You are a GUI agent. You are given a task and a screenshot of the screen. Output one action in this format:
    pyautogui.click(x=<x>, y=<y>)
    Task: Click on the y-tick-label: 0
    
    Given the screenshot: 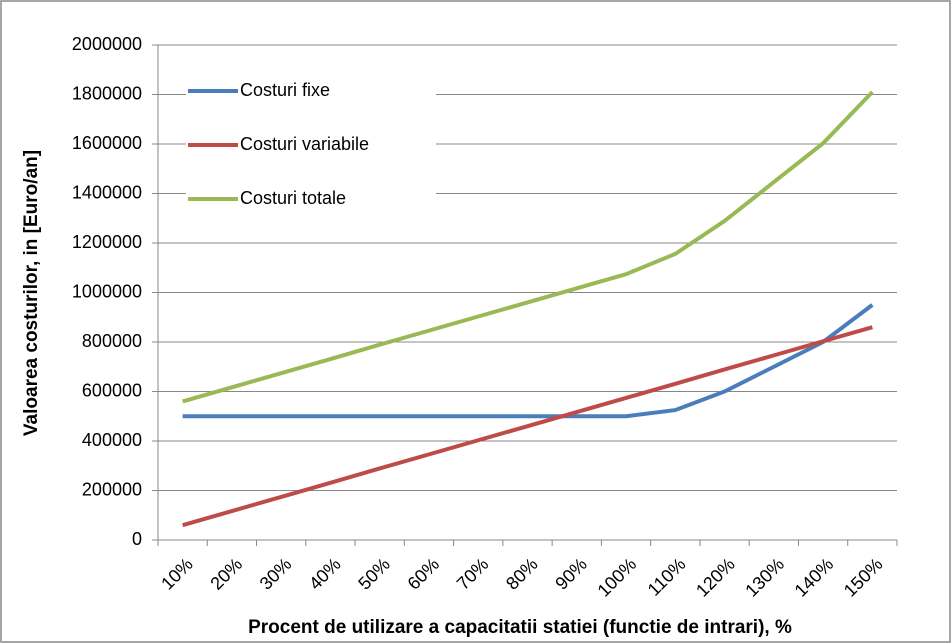 What is the action you would take?
    pyautogui.click(x=137, y=539)
    